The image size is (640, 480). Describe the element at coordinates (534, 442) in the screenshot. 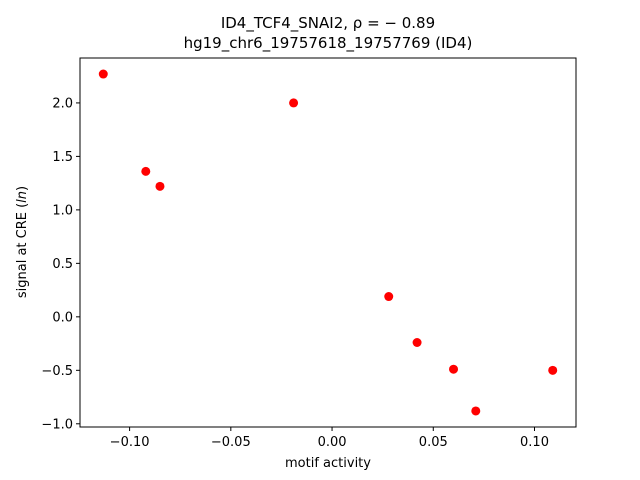

I see `x-tick-label: 0.10` at that location.